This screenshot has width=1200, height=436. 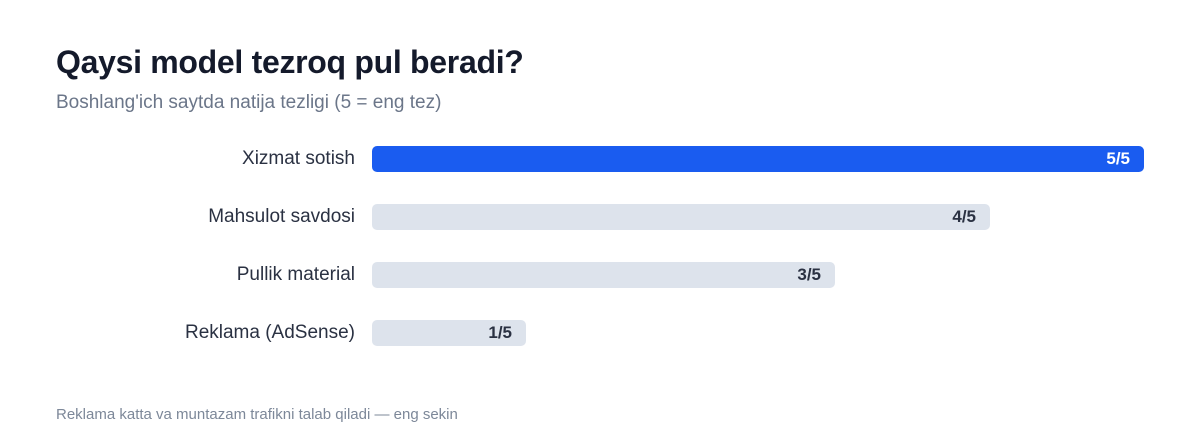 I want to click on category-label: Mahsulot savdosi, so click(x=281, y=216).